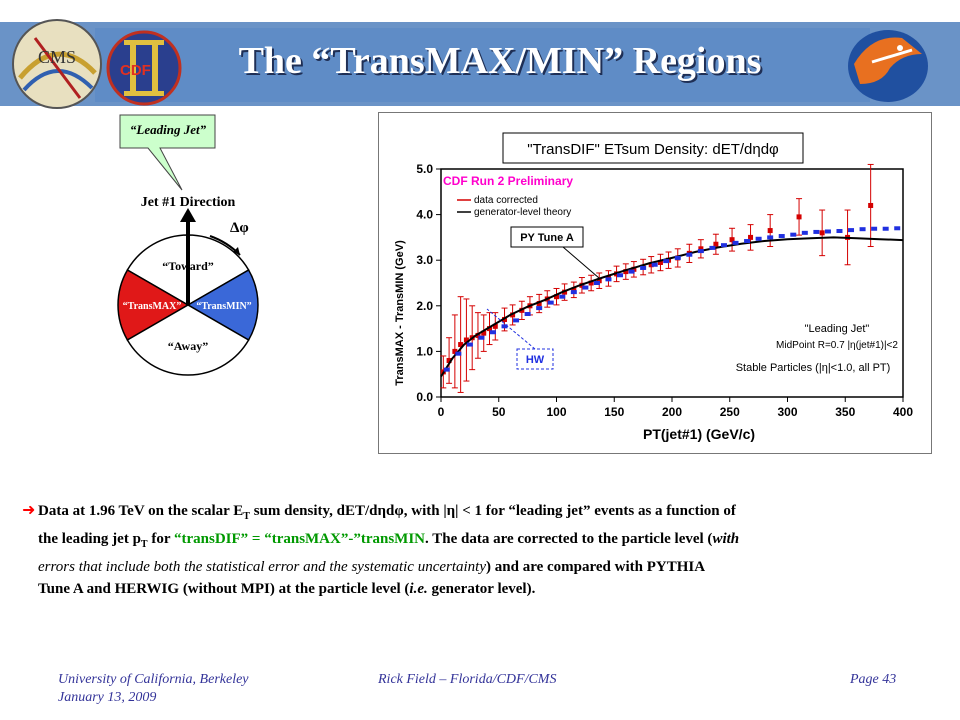 The width and height of the screenshot is (960, 720). I want to click on transmin-sector, so click(222, 305).